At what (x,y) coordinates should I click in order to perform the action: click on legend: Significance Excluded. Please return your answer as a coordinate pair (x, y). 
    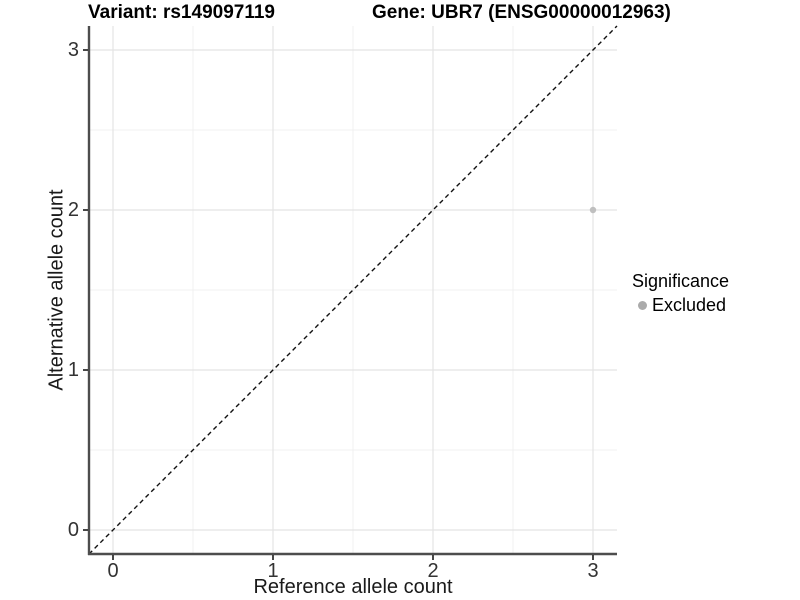
    Looking at the image, I should click on (680, 293).